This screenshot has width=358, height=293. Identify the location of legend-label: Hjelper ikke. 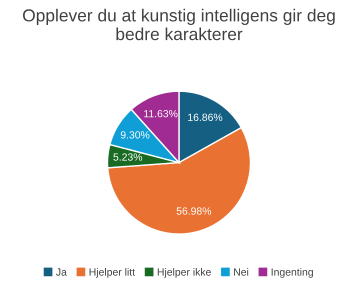
(184, 273).